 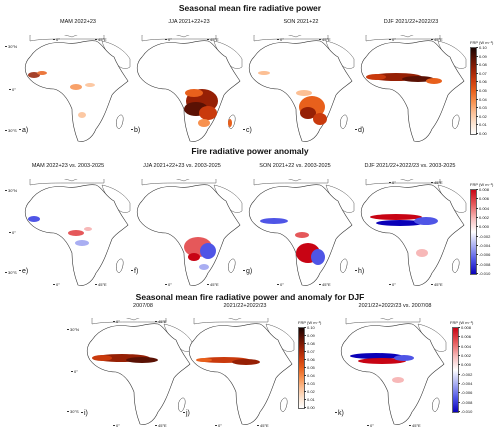 I want to click on anomaly-colorbar-title-2: FRP (W m⁻²), so click(x=462, y=322).